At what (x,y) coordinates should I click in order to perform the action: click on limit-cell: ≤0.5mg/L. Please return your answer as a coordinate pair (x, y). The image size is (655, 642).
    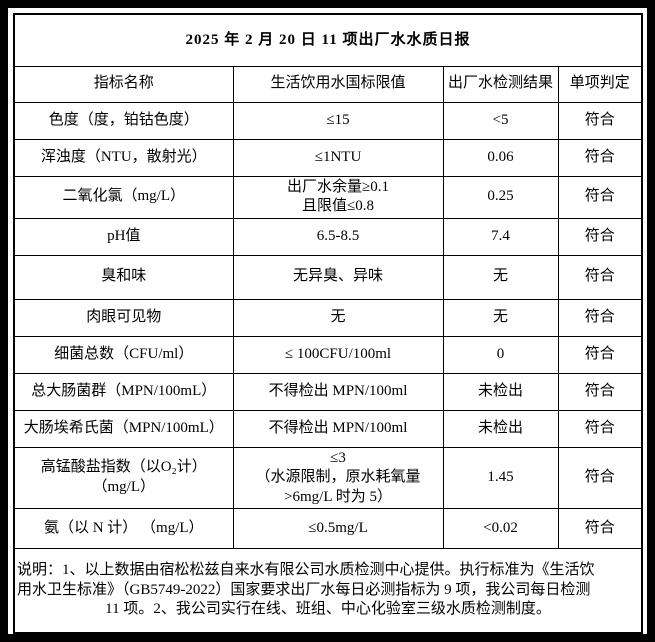
    Looking at the image, I should click on (338, 528).